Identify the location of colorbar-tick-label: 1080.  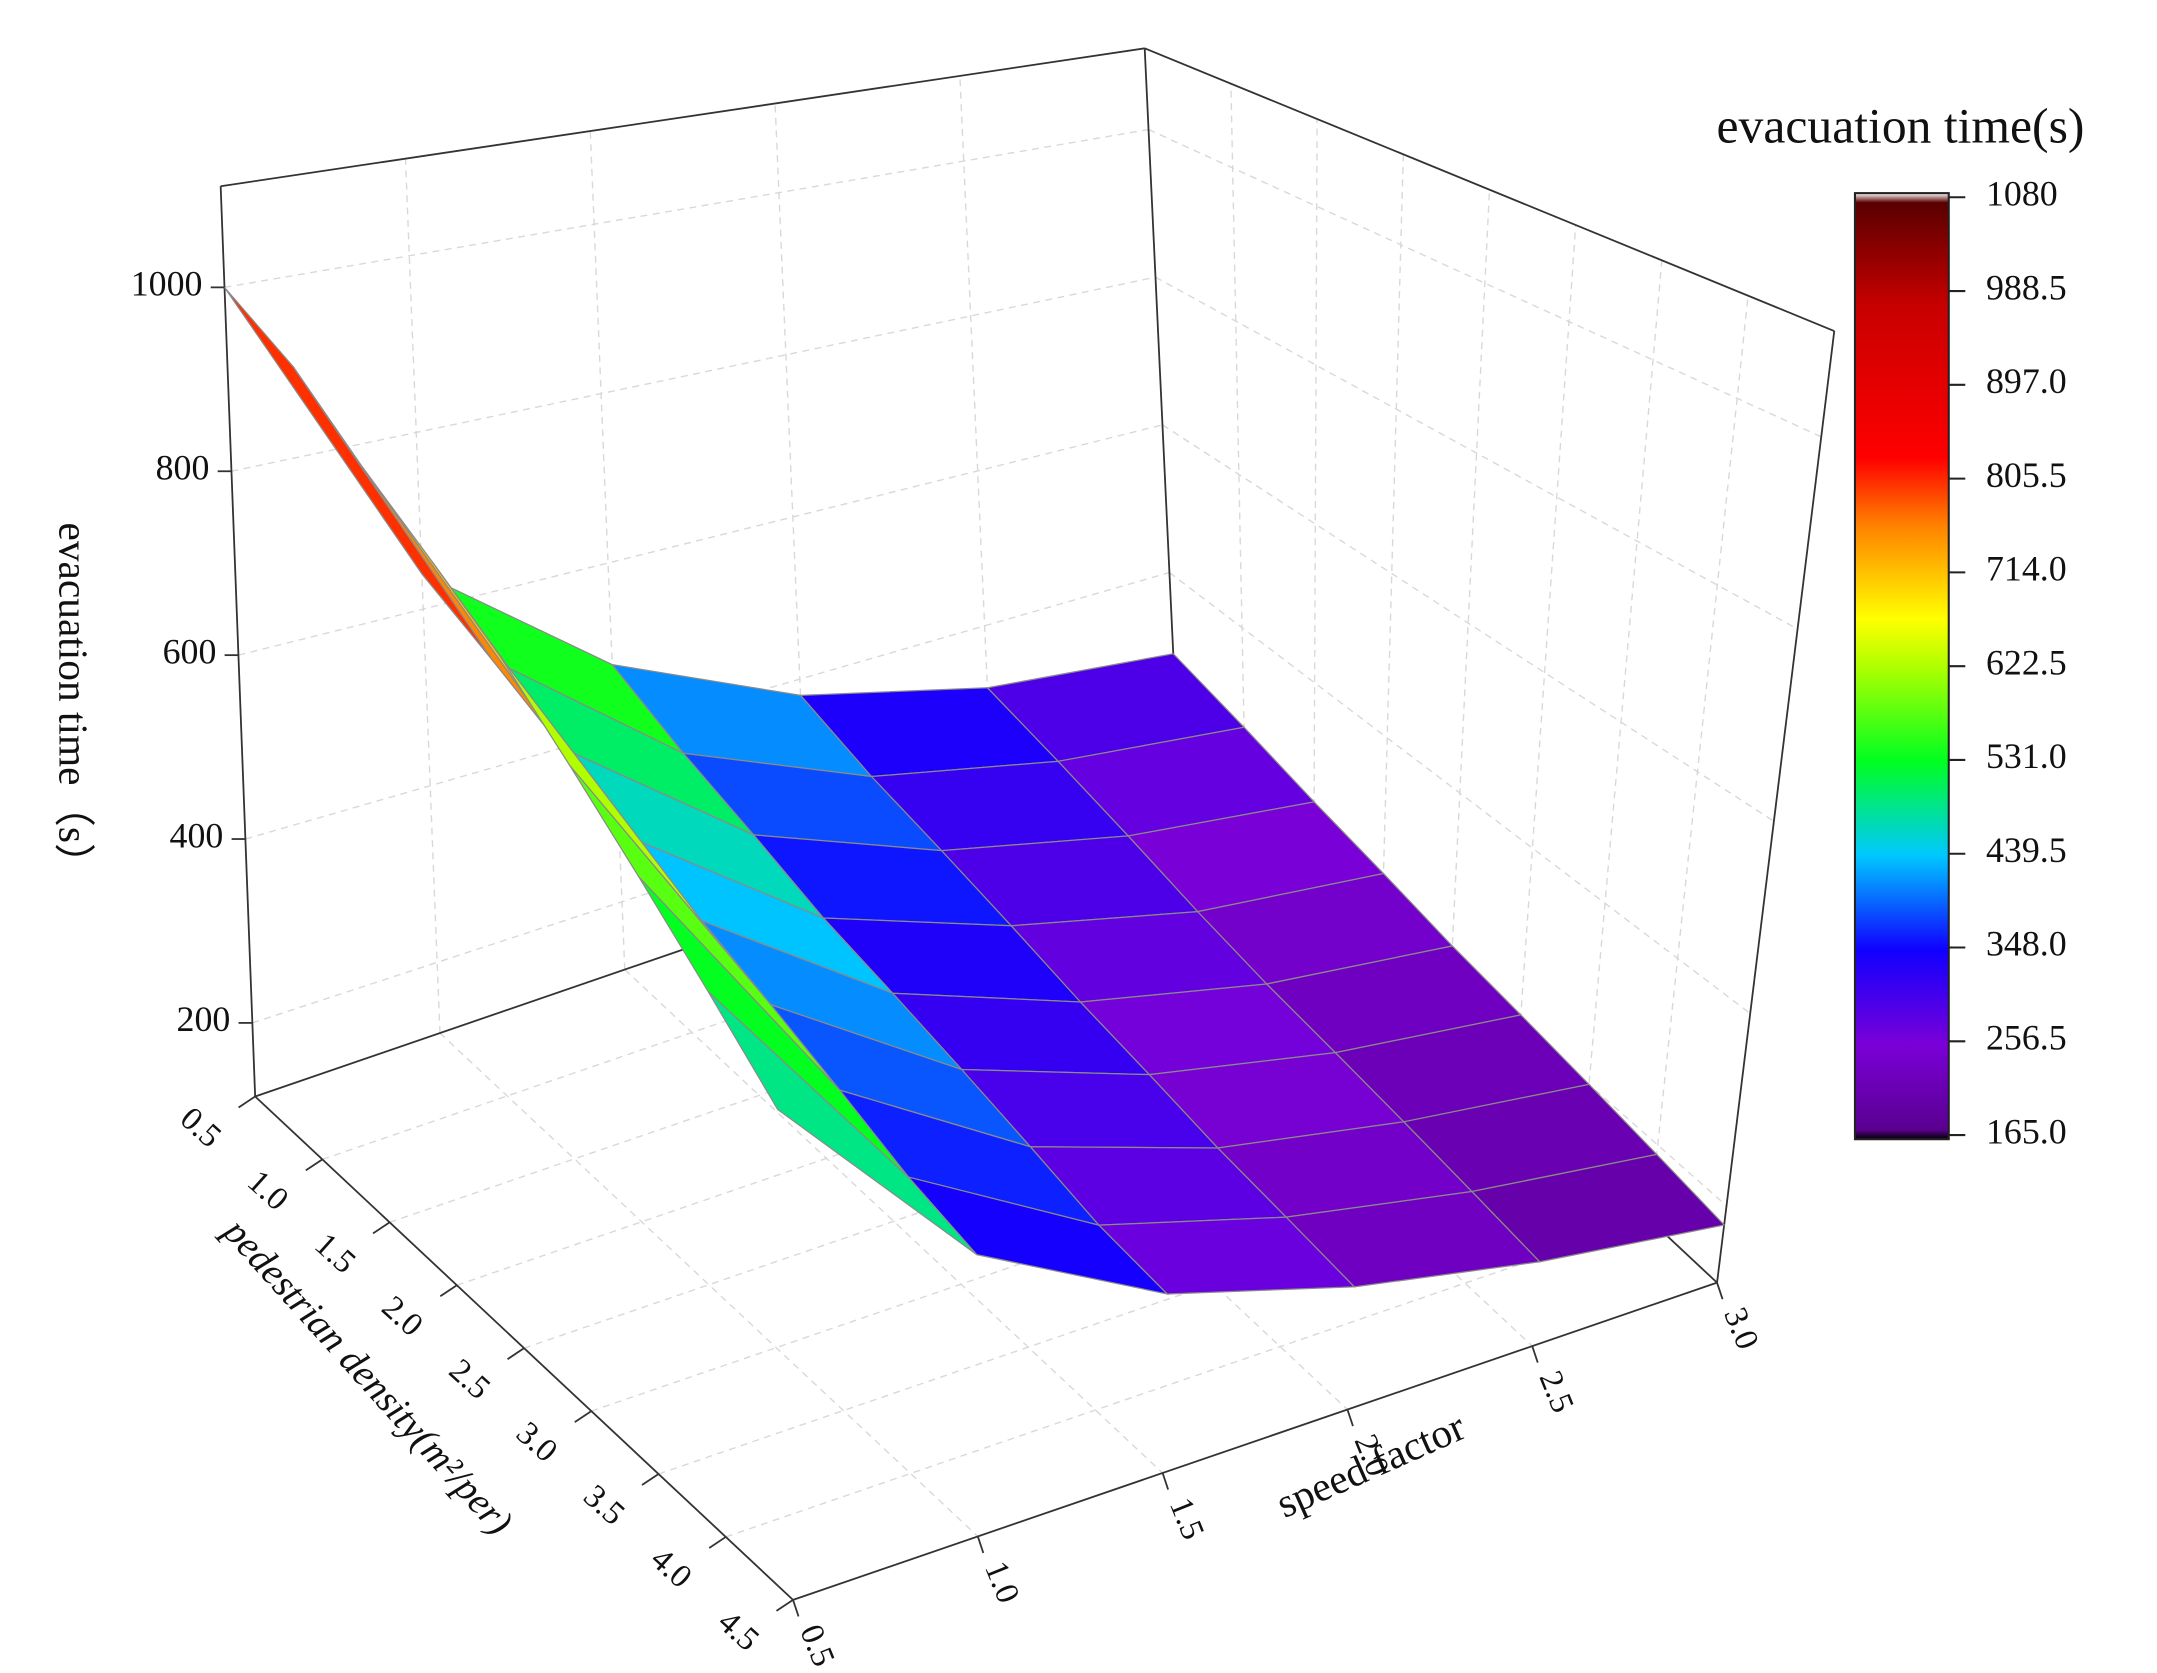
(2022, 193).